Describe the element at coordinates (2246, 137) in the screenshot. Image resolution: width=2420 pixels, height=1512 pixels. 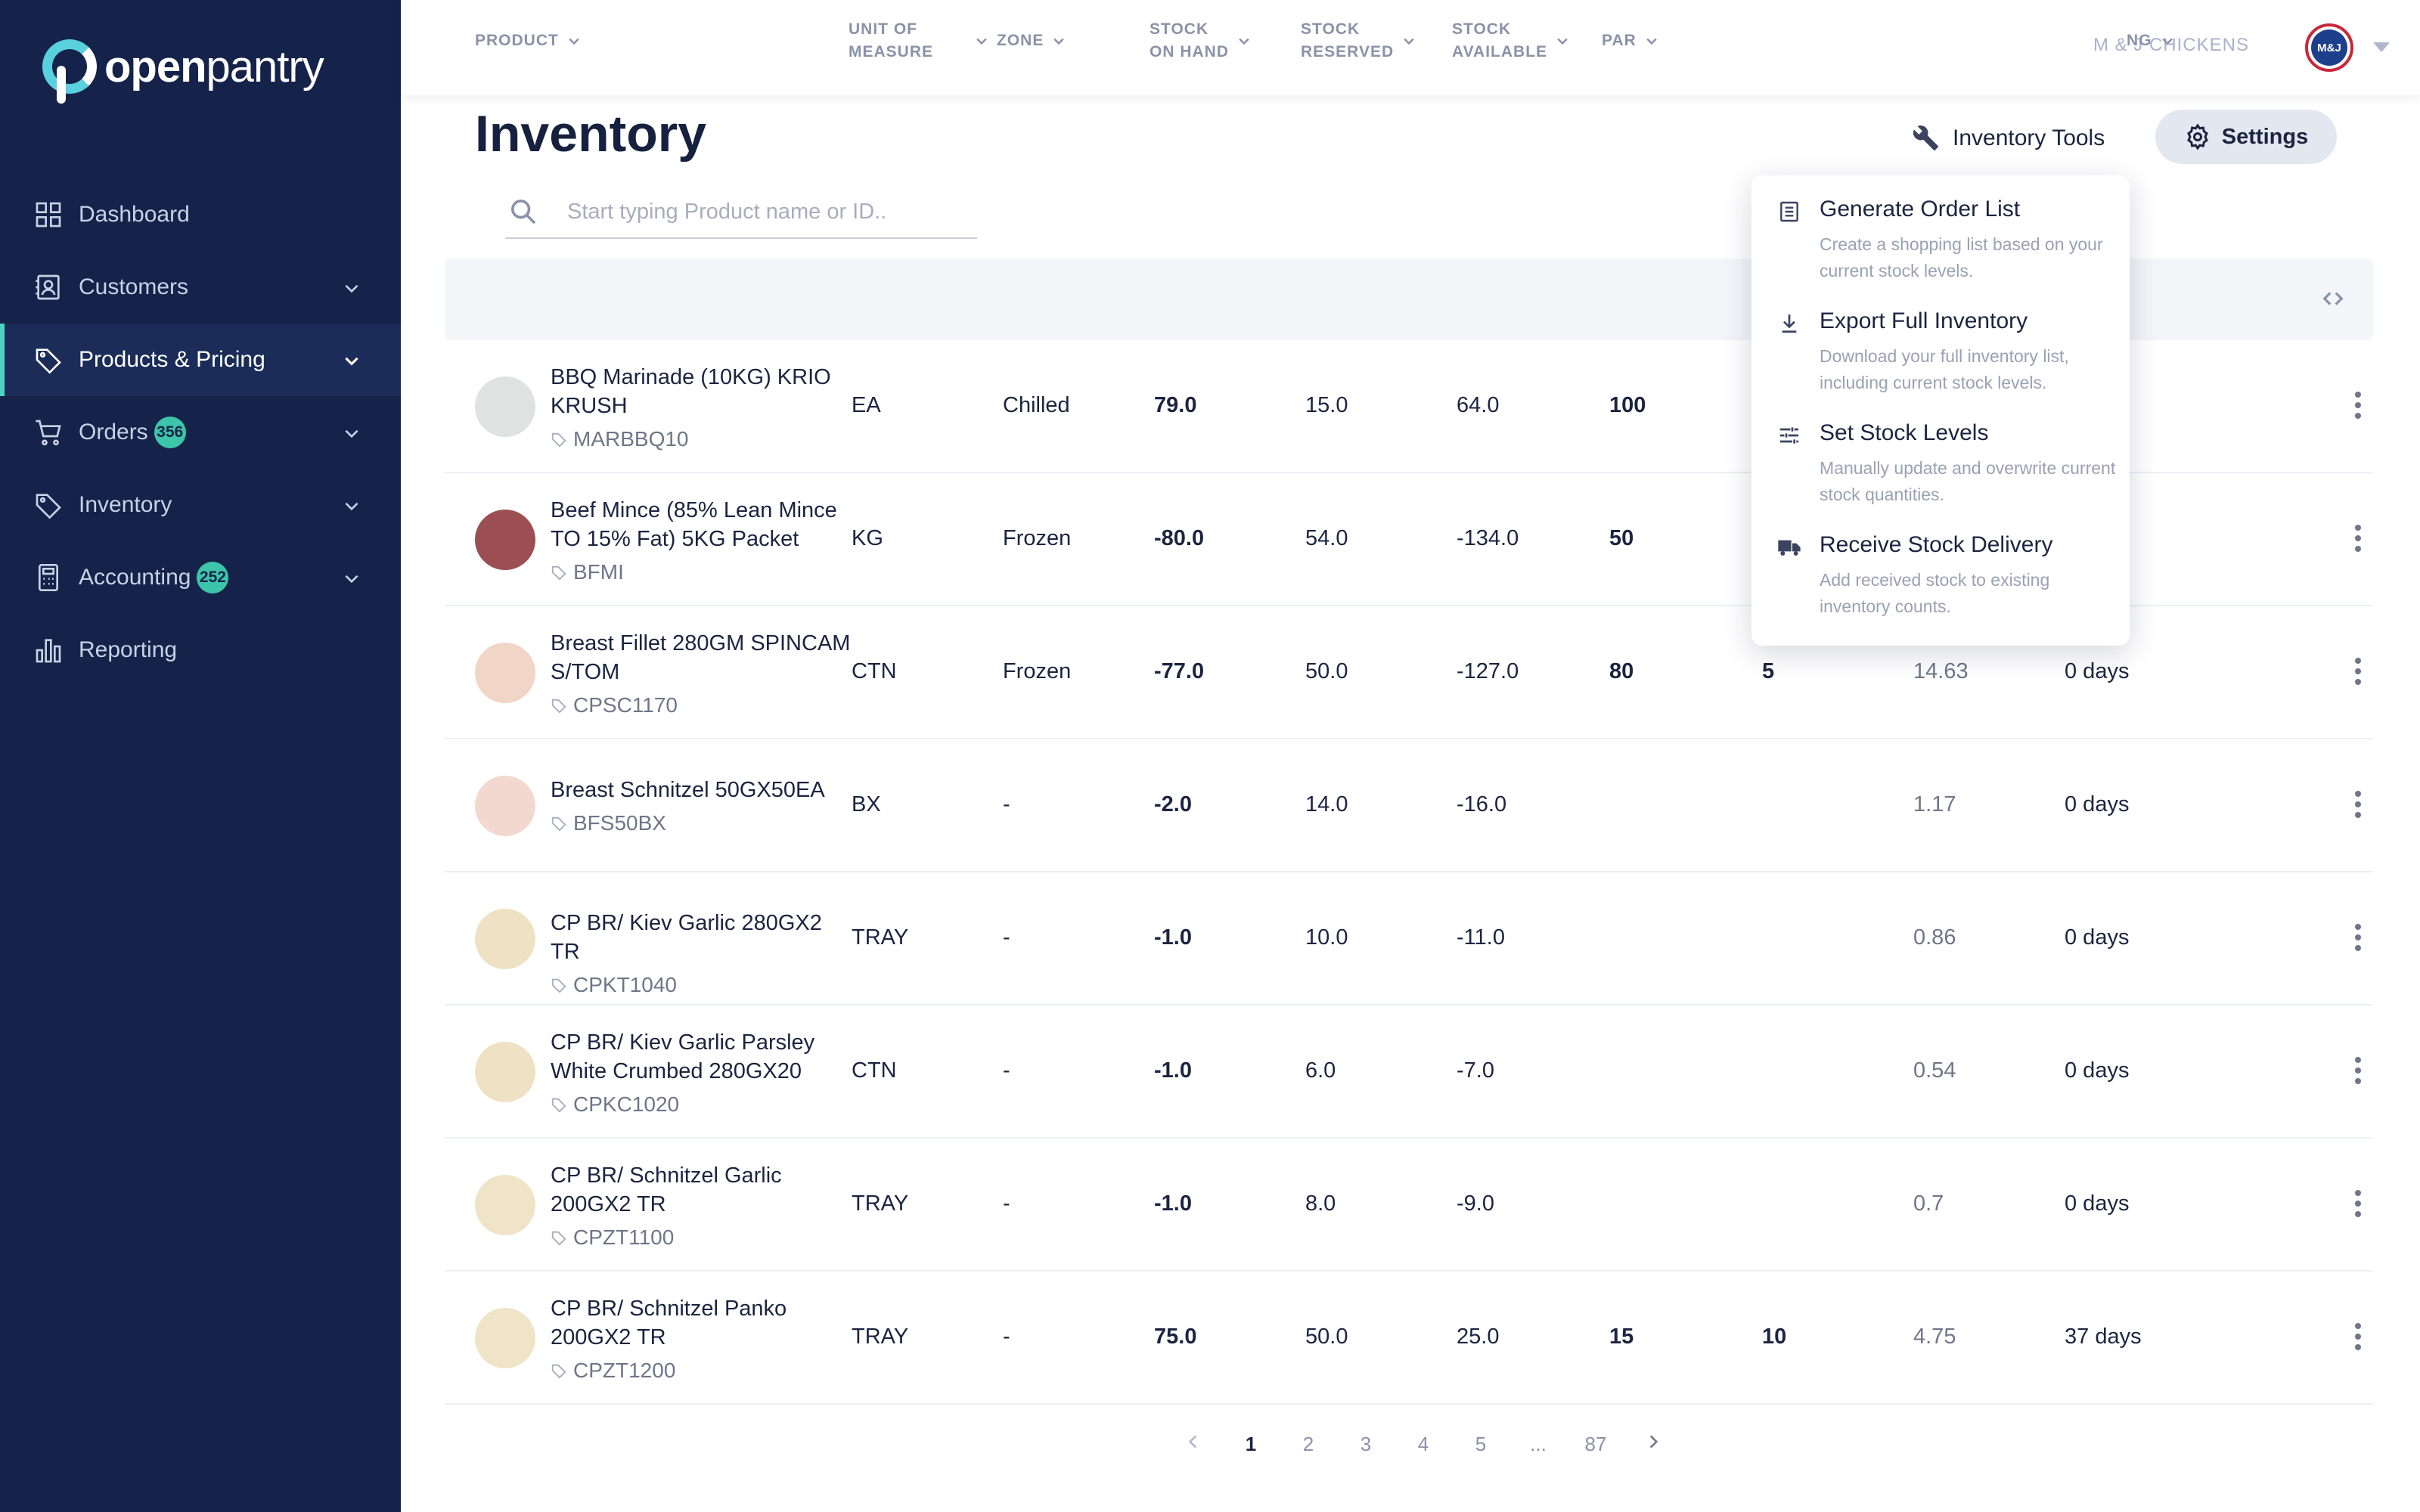
I see `settings-button: Settings` at that location.